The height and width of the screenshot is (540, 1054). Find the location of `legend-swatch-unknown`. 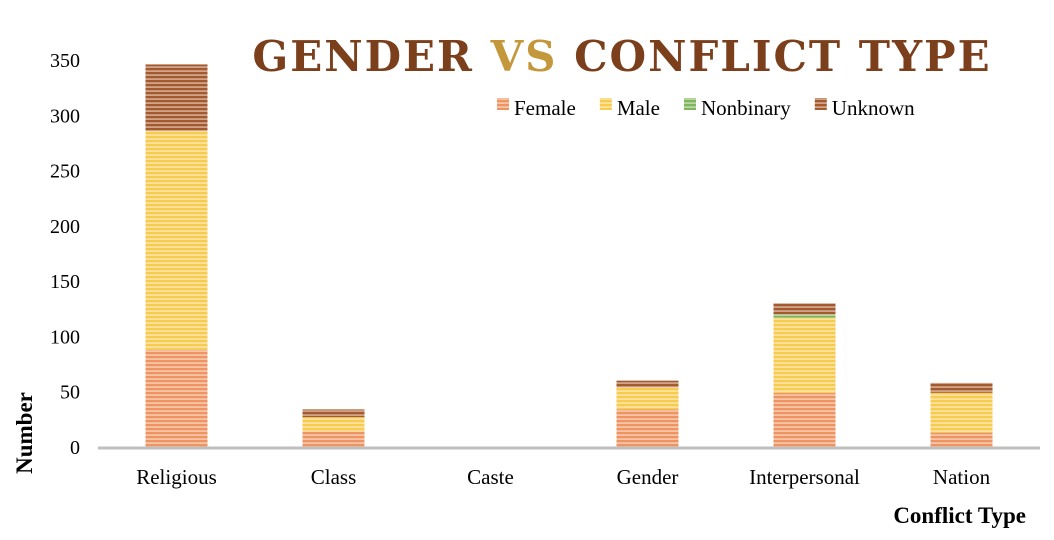

legend-swatch-unknown is located at coordinates (820, 104).